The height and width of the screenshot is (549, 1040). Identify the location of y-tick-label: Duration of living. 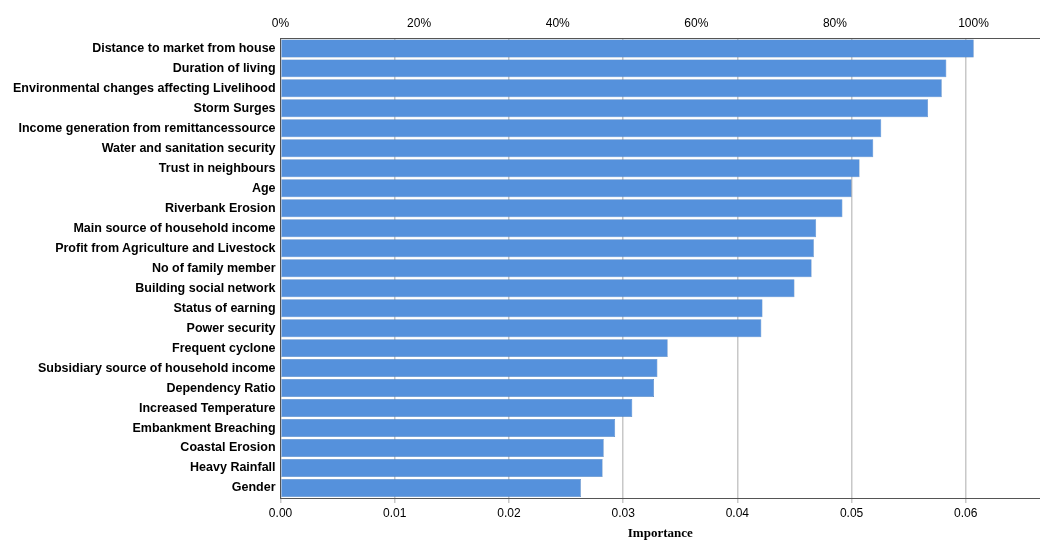
(224, 67).